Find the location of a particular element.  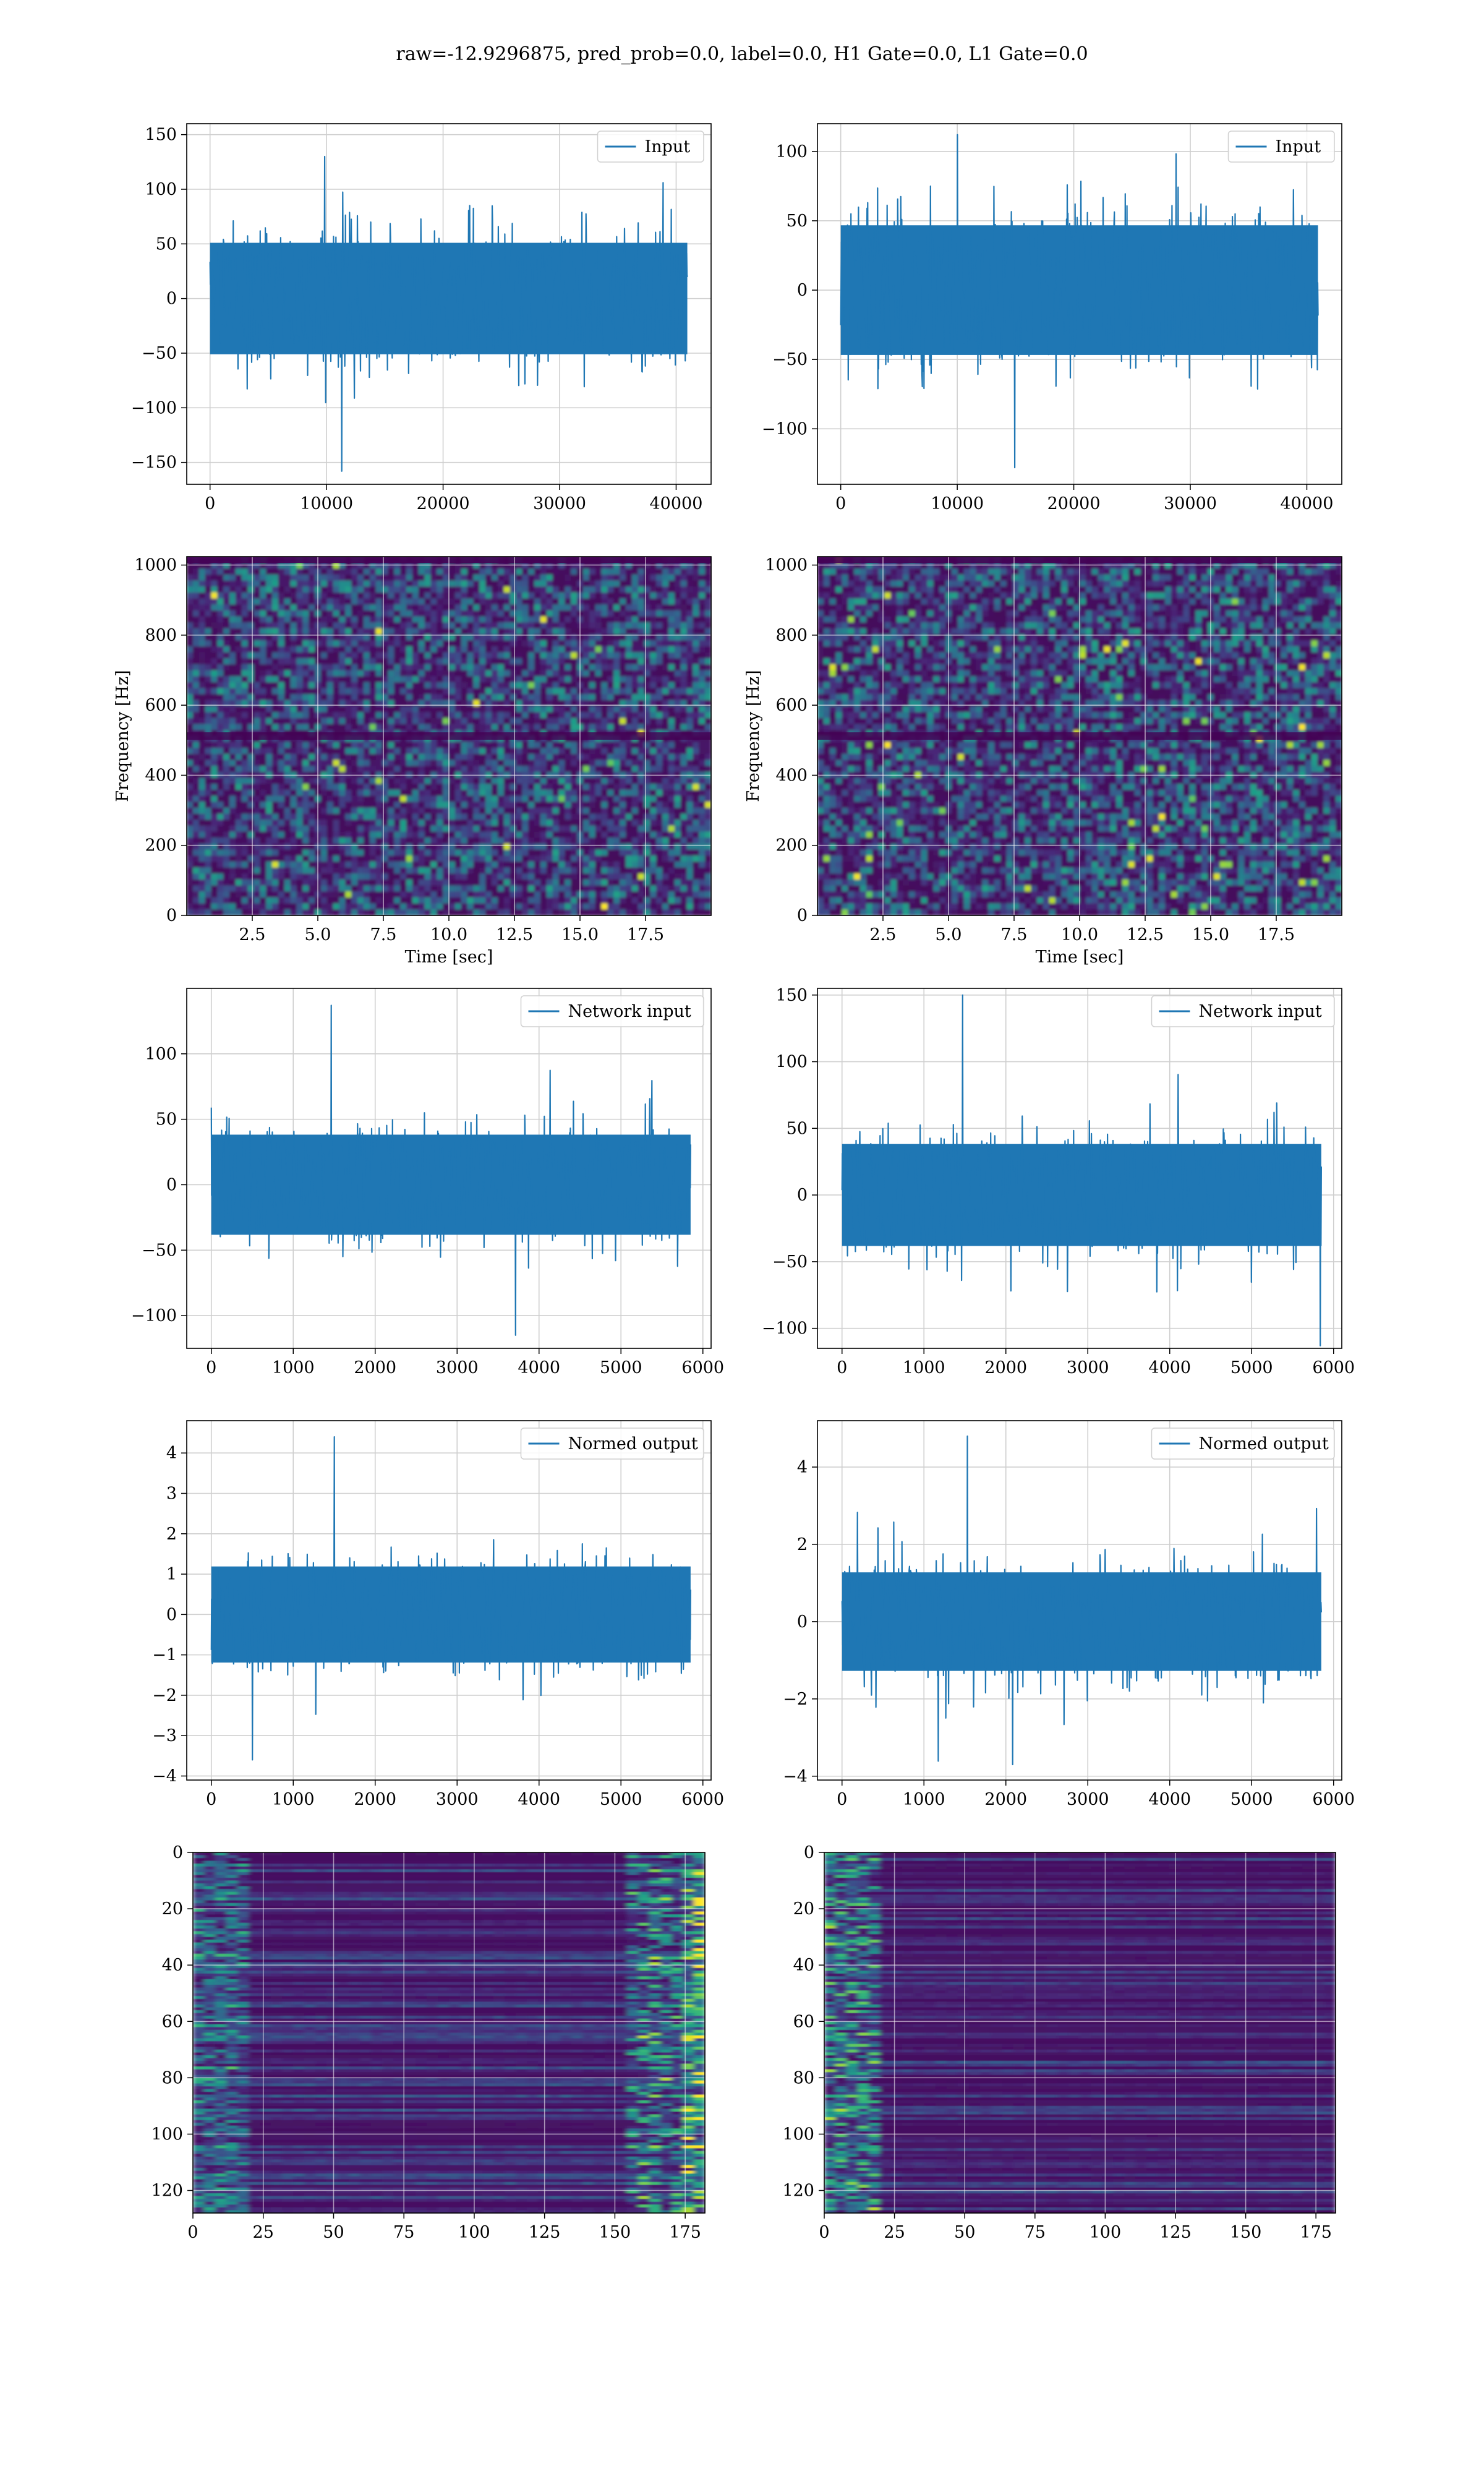

x-tick-label: 10000 is located at coordinates (957, 503).